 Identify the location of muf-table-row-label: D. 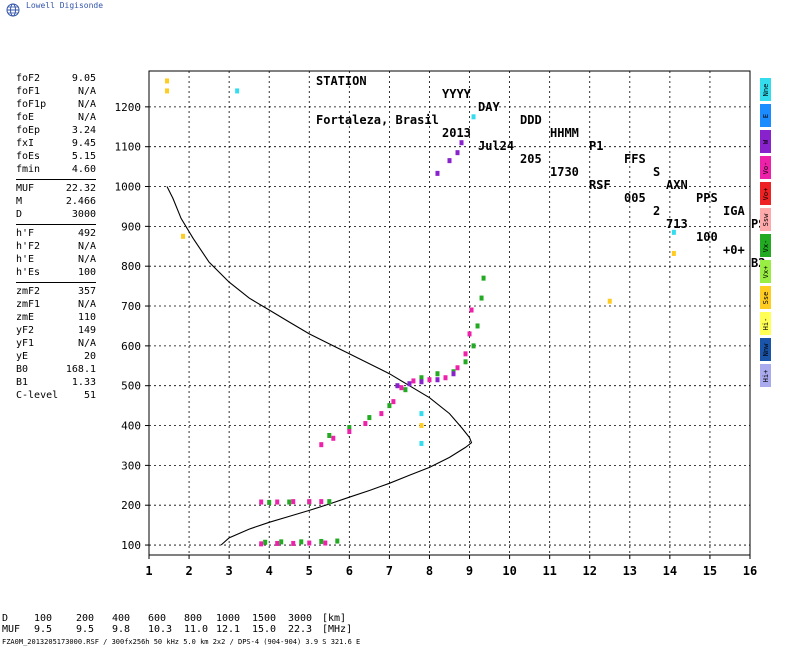
(5, 618).